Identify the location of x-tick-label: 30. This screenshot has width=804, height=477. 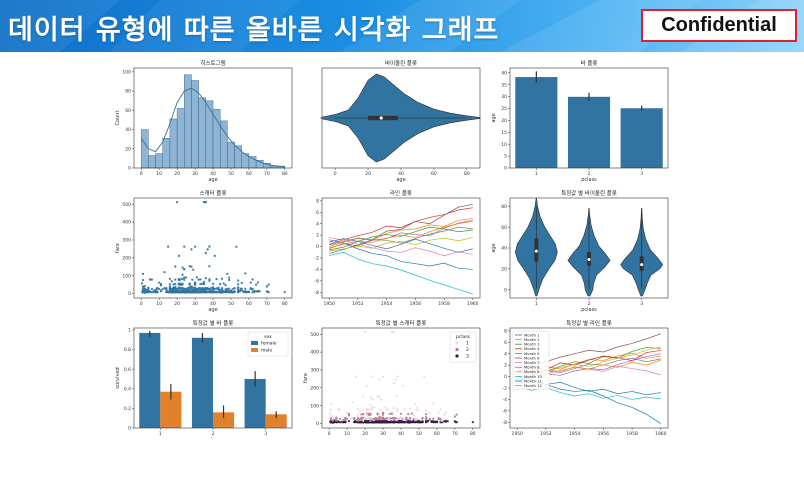
(195, 304).